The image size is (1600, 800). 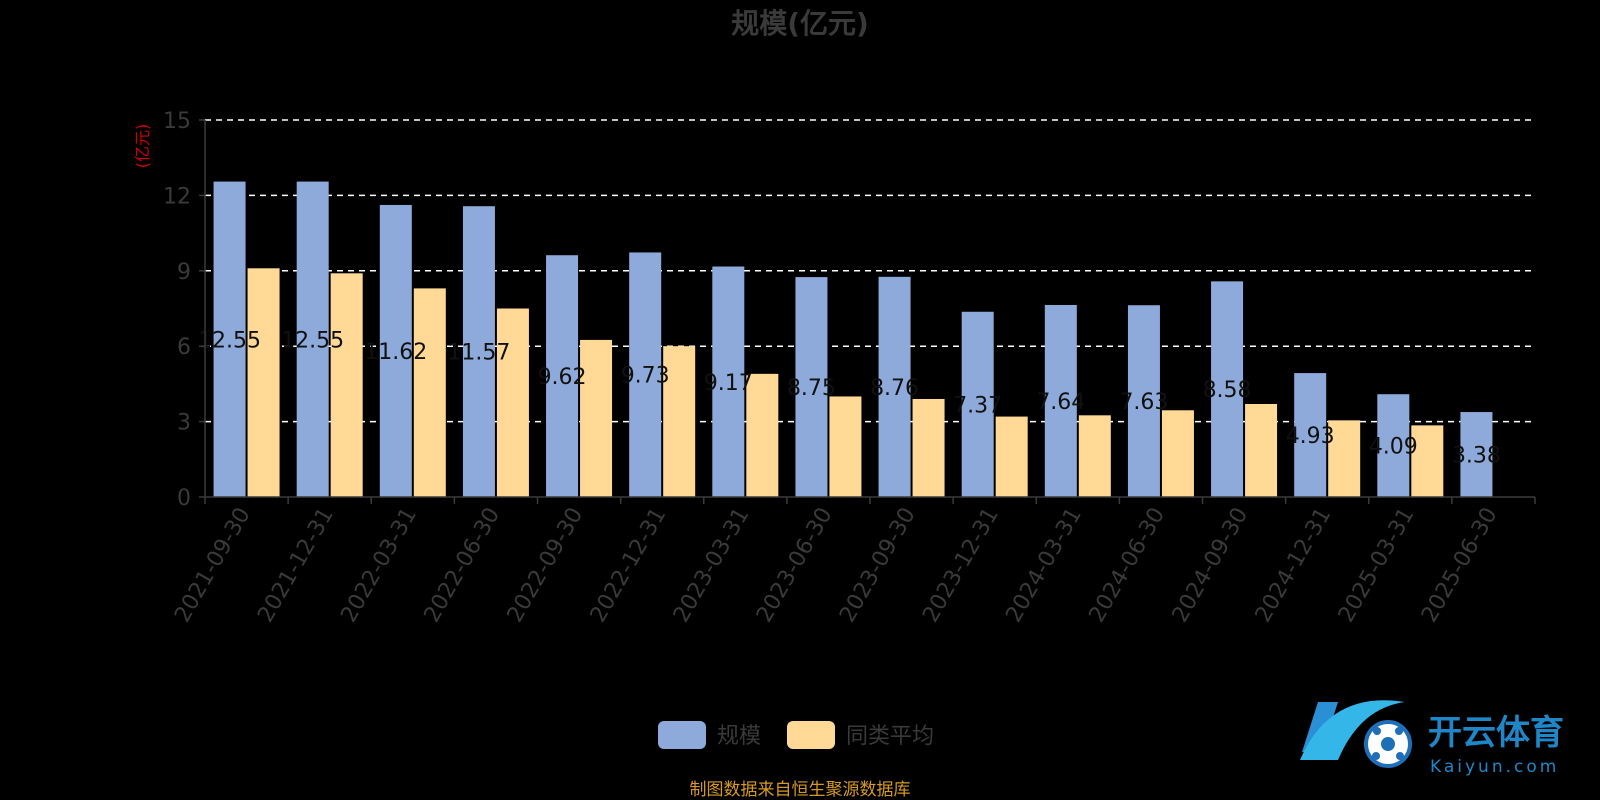 What do you see at coordinates (296, 565) in the screenshot?
I see `x-tick-label: 2021-12-31` at bounding box center [296, 565].